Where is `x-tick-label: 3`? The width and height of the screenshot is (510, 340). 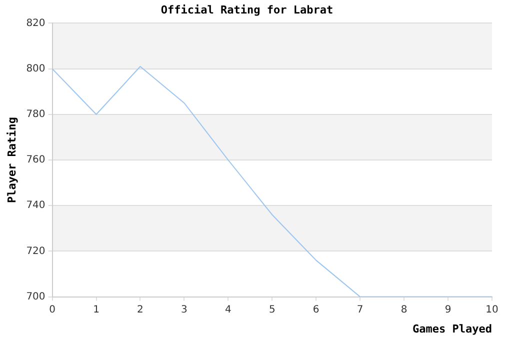
x-tick-label: 3 is located at coordinates (184, 310).